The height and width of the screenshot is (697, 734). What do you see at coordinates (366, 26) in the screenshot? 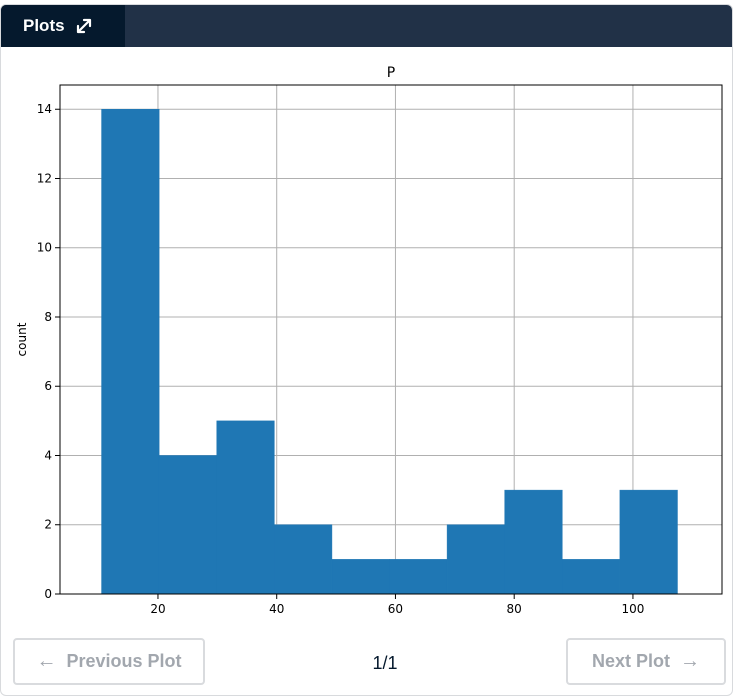
I see `plots-header: Plots` at bounding box center [366, 26].